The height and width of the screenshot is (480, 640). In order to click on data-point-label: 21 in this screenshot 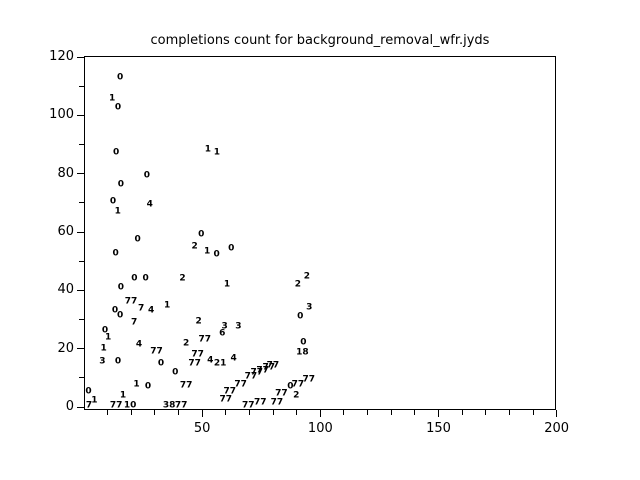, I will do `click(220, 363)`.